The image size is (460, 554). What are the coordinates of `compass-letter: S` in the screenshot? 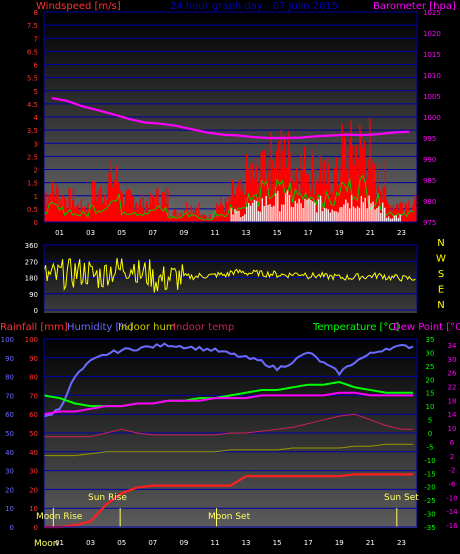 It's located at (441, 274).